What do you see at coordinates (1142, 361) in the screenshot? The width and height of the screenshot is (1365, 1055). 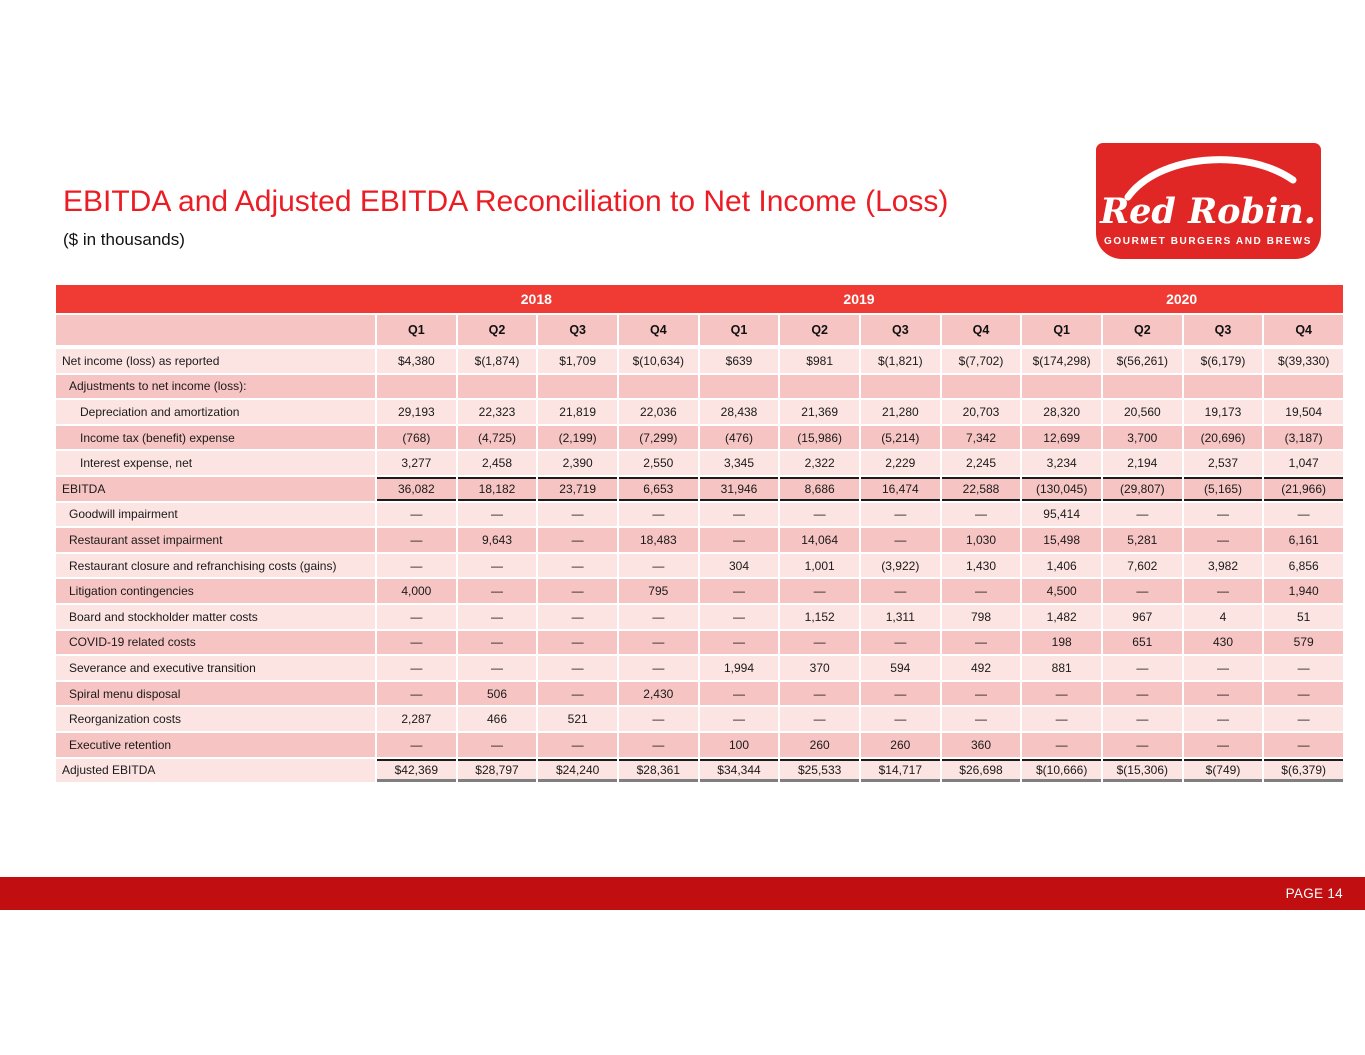 I see `cell-value: $(56,261)` at bounding box center [1142, 361].